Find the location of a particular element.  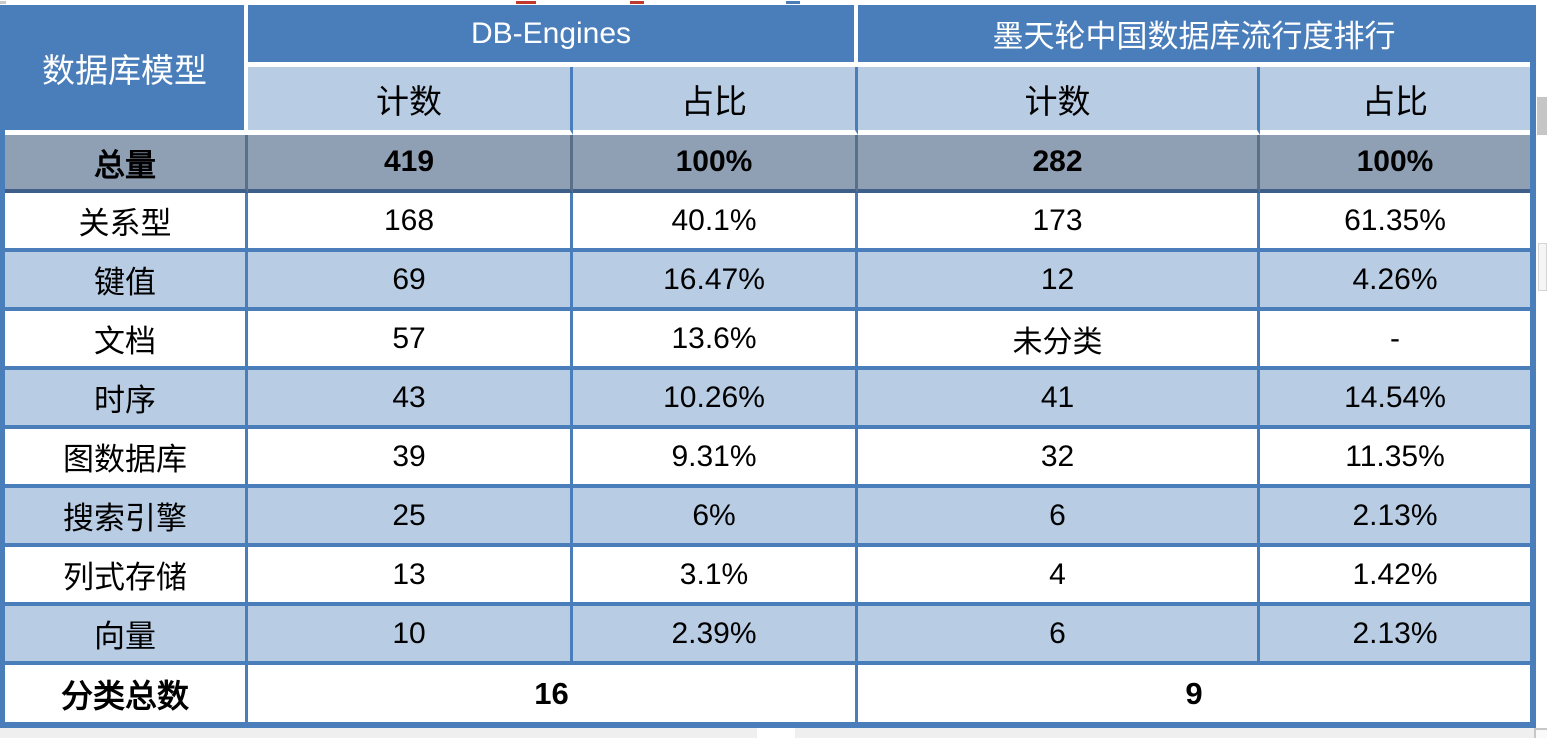

cell-value: 13.6% is located at coordinates (714, 338).